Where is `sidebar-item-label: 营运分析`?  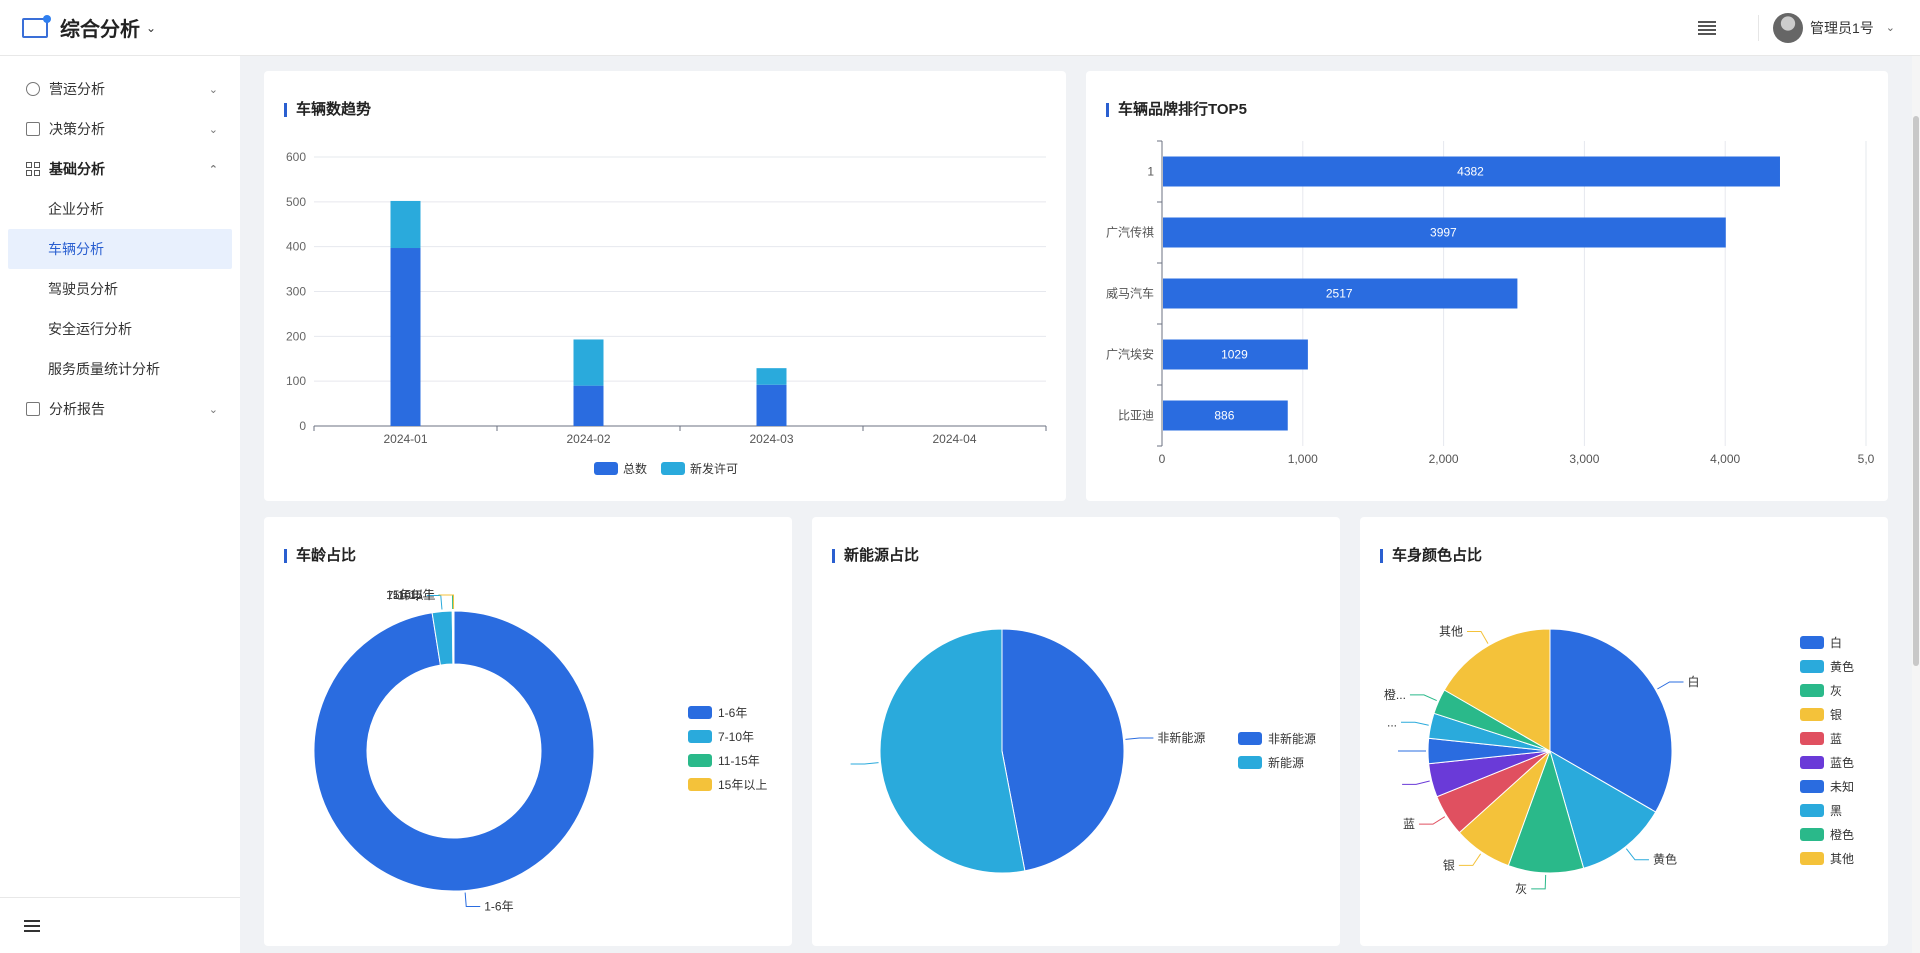 sidebar-item-label: 营运分析 is located at coordinates (77, 89).